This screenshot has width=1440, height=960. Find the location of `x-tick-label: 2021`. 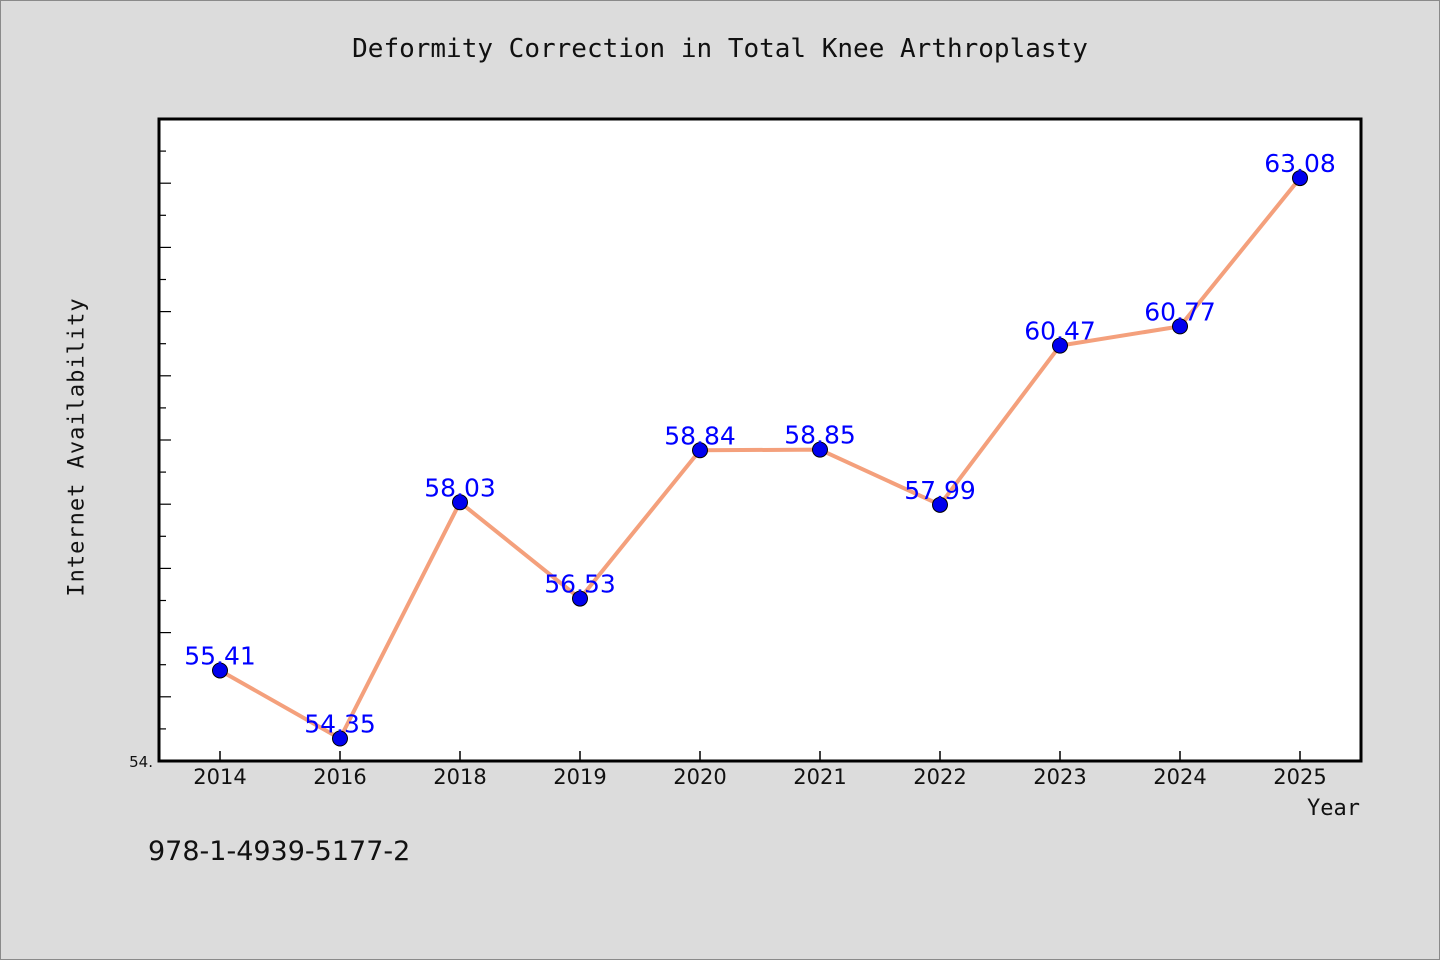

x-tick-label: 2021 is located at coordinates (819, 777).